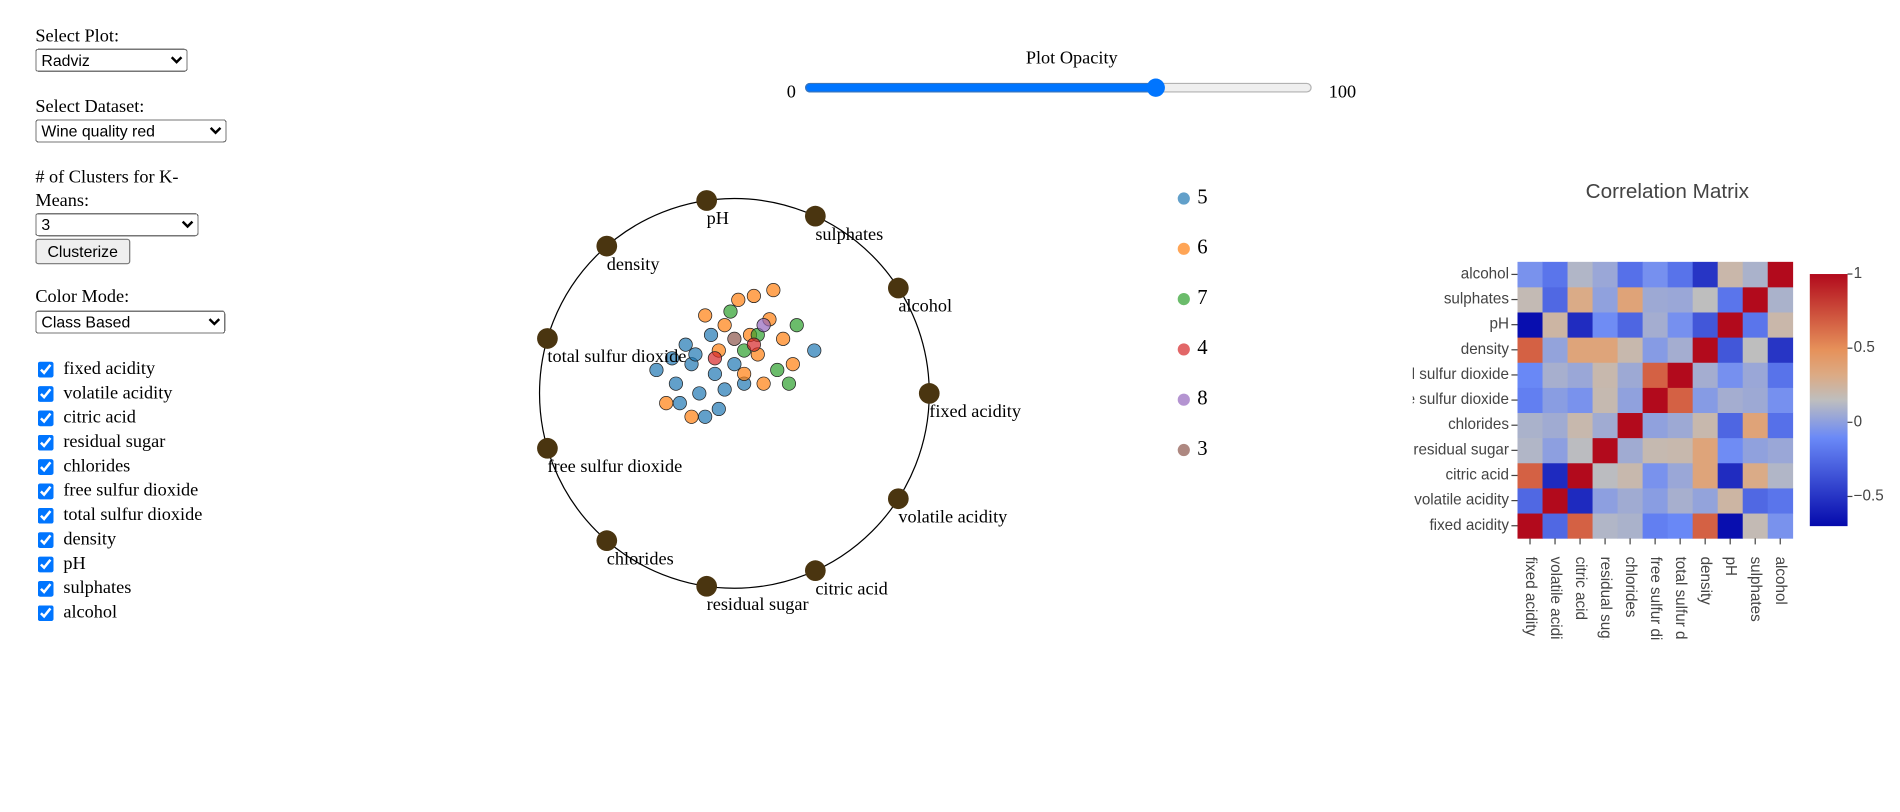 This screenshot has width=1900, height=812. What do you see at coordinates (111, 60) in the screenshot?
I see `plot-select: Radviz` at bounding box center [111, 60].